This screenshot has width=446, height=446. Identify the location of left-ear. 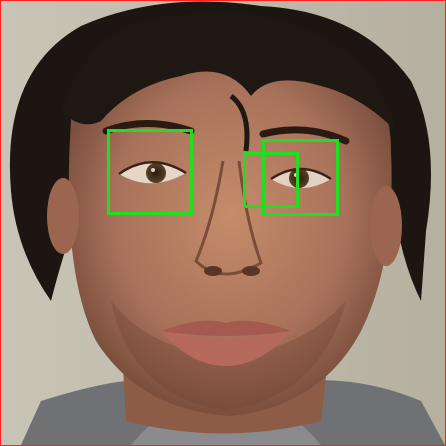
(63, 216).